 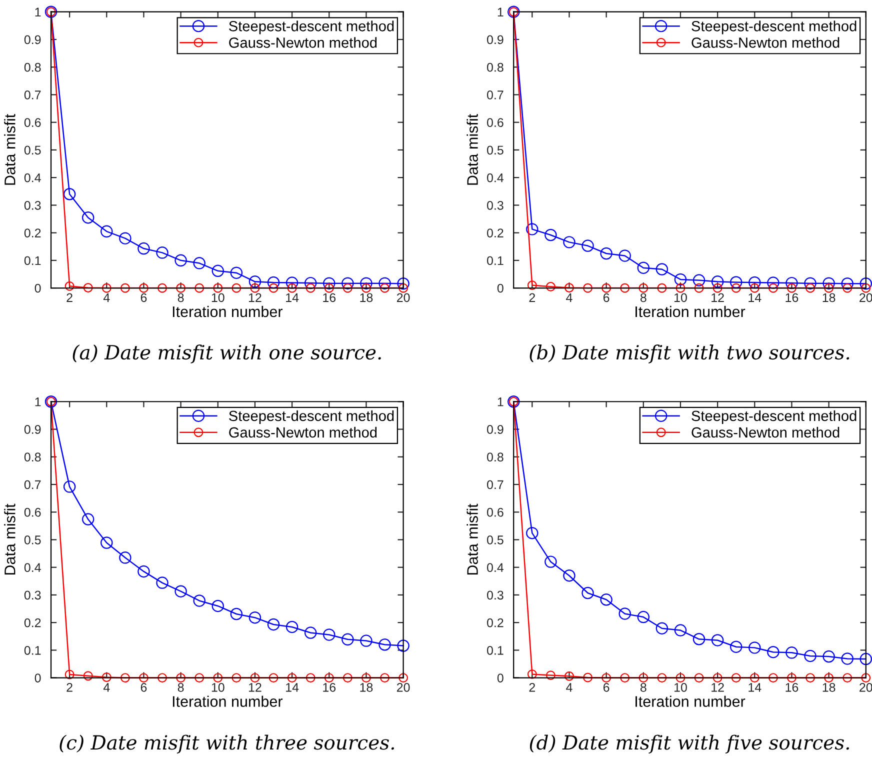 What do you see at coordinates (106, 687) in the screenshot?
I see `x-tick-label: 4` at bounding box center [106, 687].